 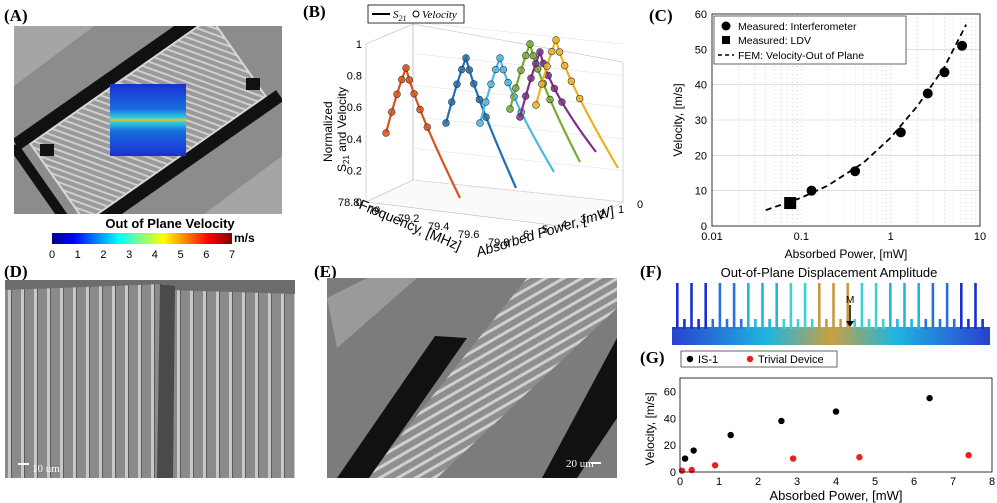 I want to click on g-plot-frame, so click(x=836, y=425).